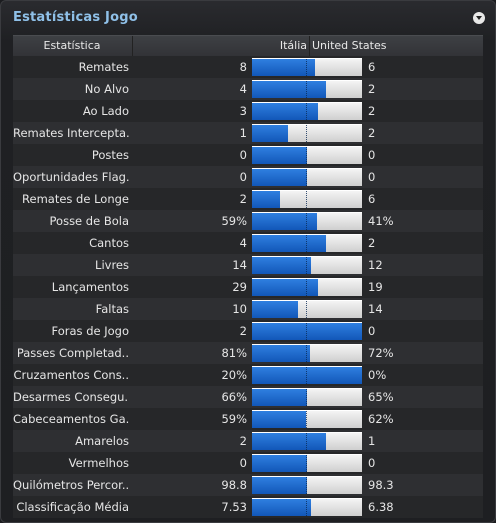 The image size is (496, 523). I want to click on table-row: Cruzamentos Cons.. 20% 0%, so click(248, 375).